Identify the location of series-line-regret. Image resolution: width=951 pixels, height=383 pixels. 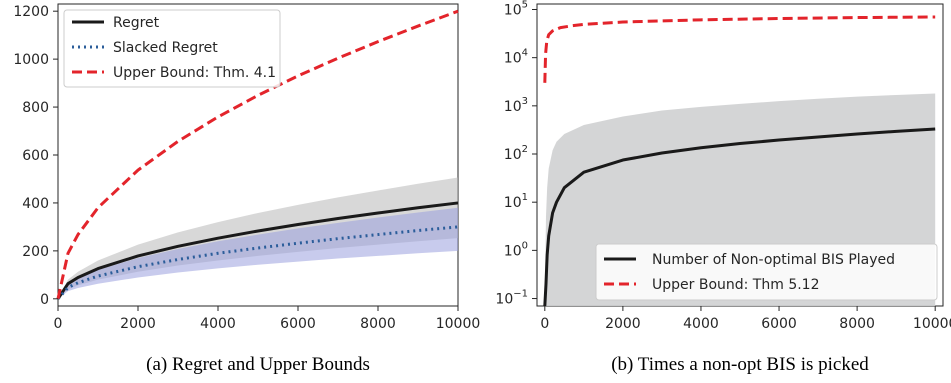
(257, 250).